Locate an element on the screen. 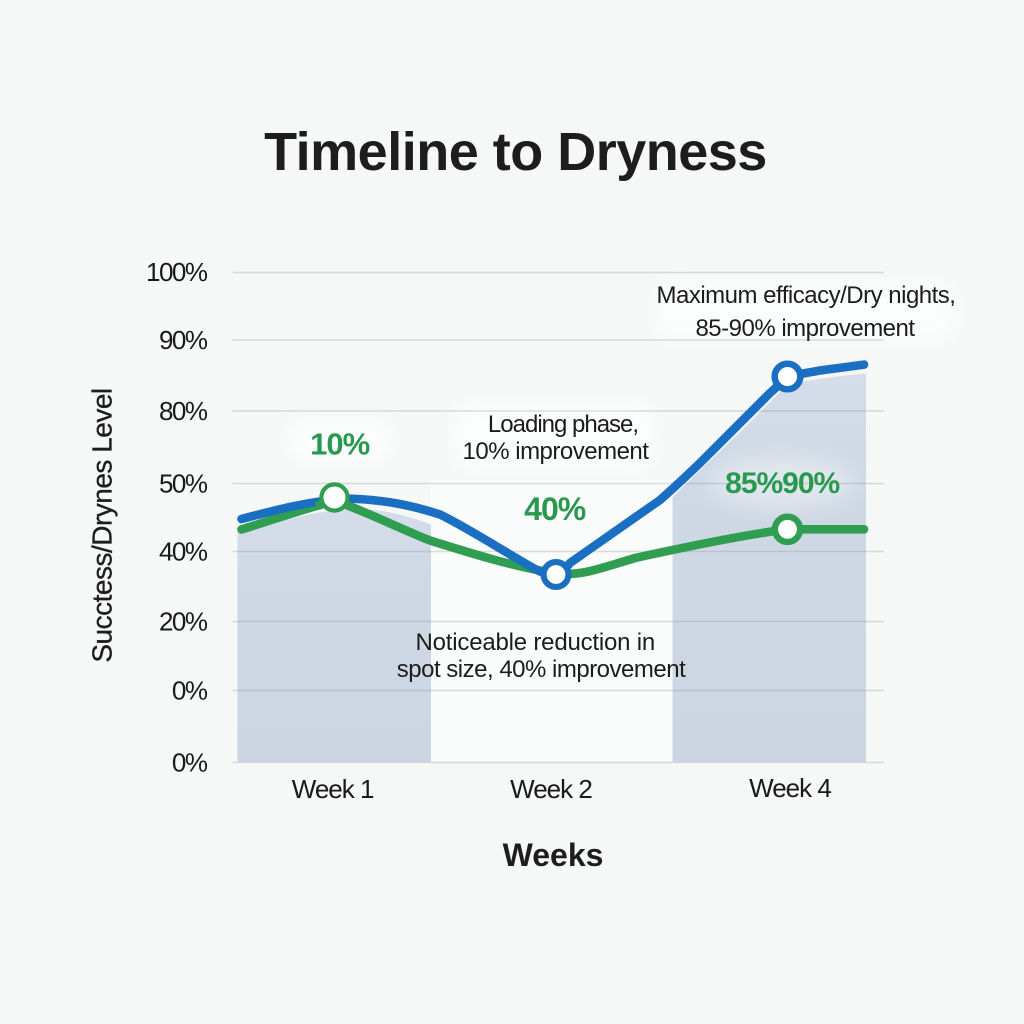  svg-text: 10% is located at coordinates (339, 444).